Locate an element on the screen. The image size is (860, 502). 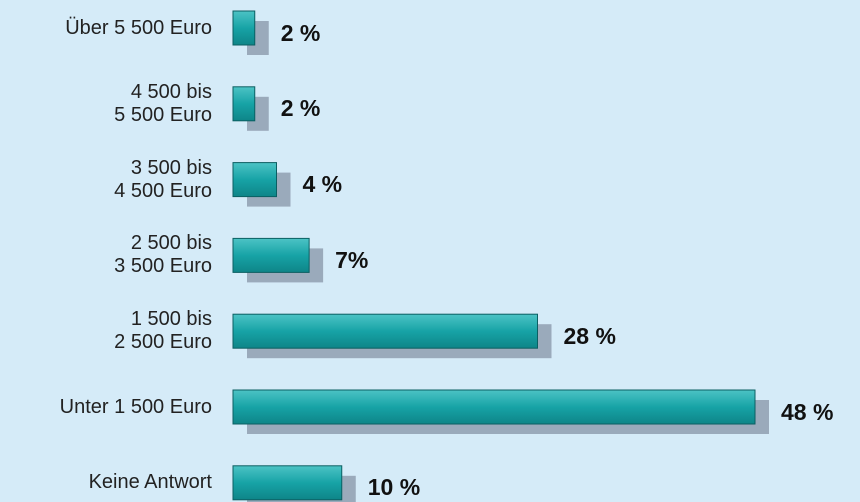
category-label: 1 500 bis 2 500 Euro is located at coordinates (163, 331).